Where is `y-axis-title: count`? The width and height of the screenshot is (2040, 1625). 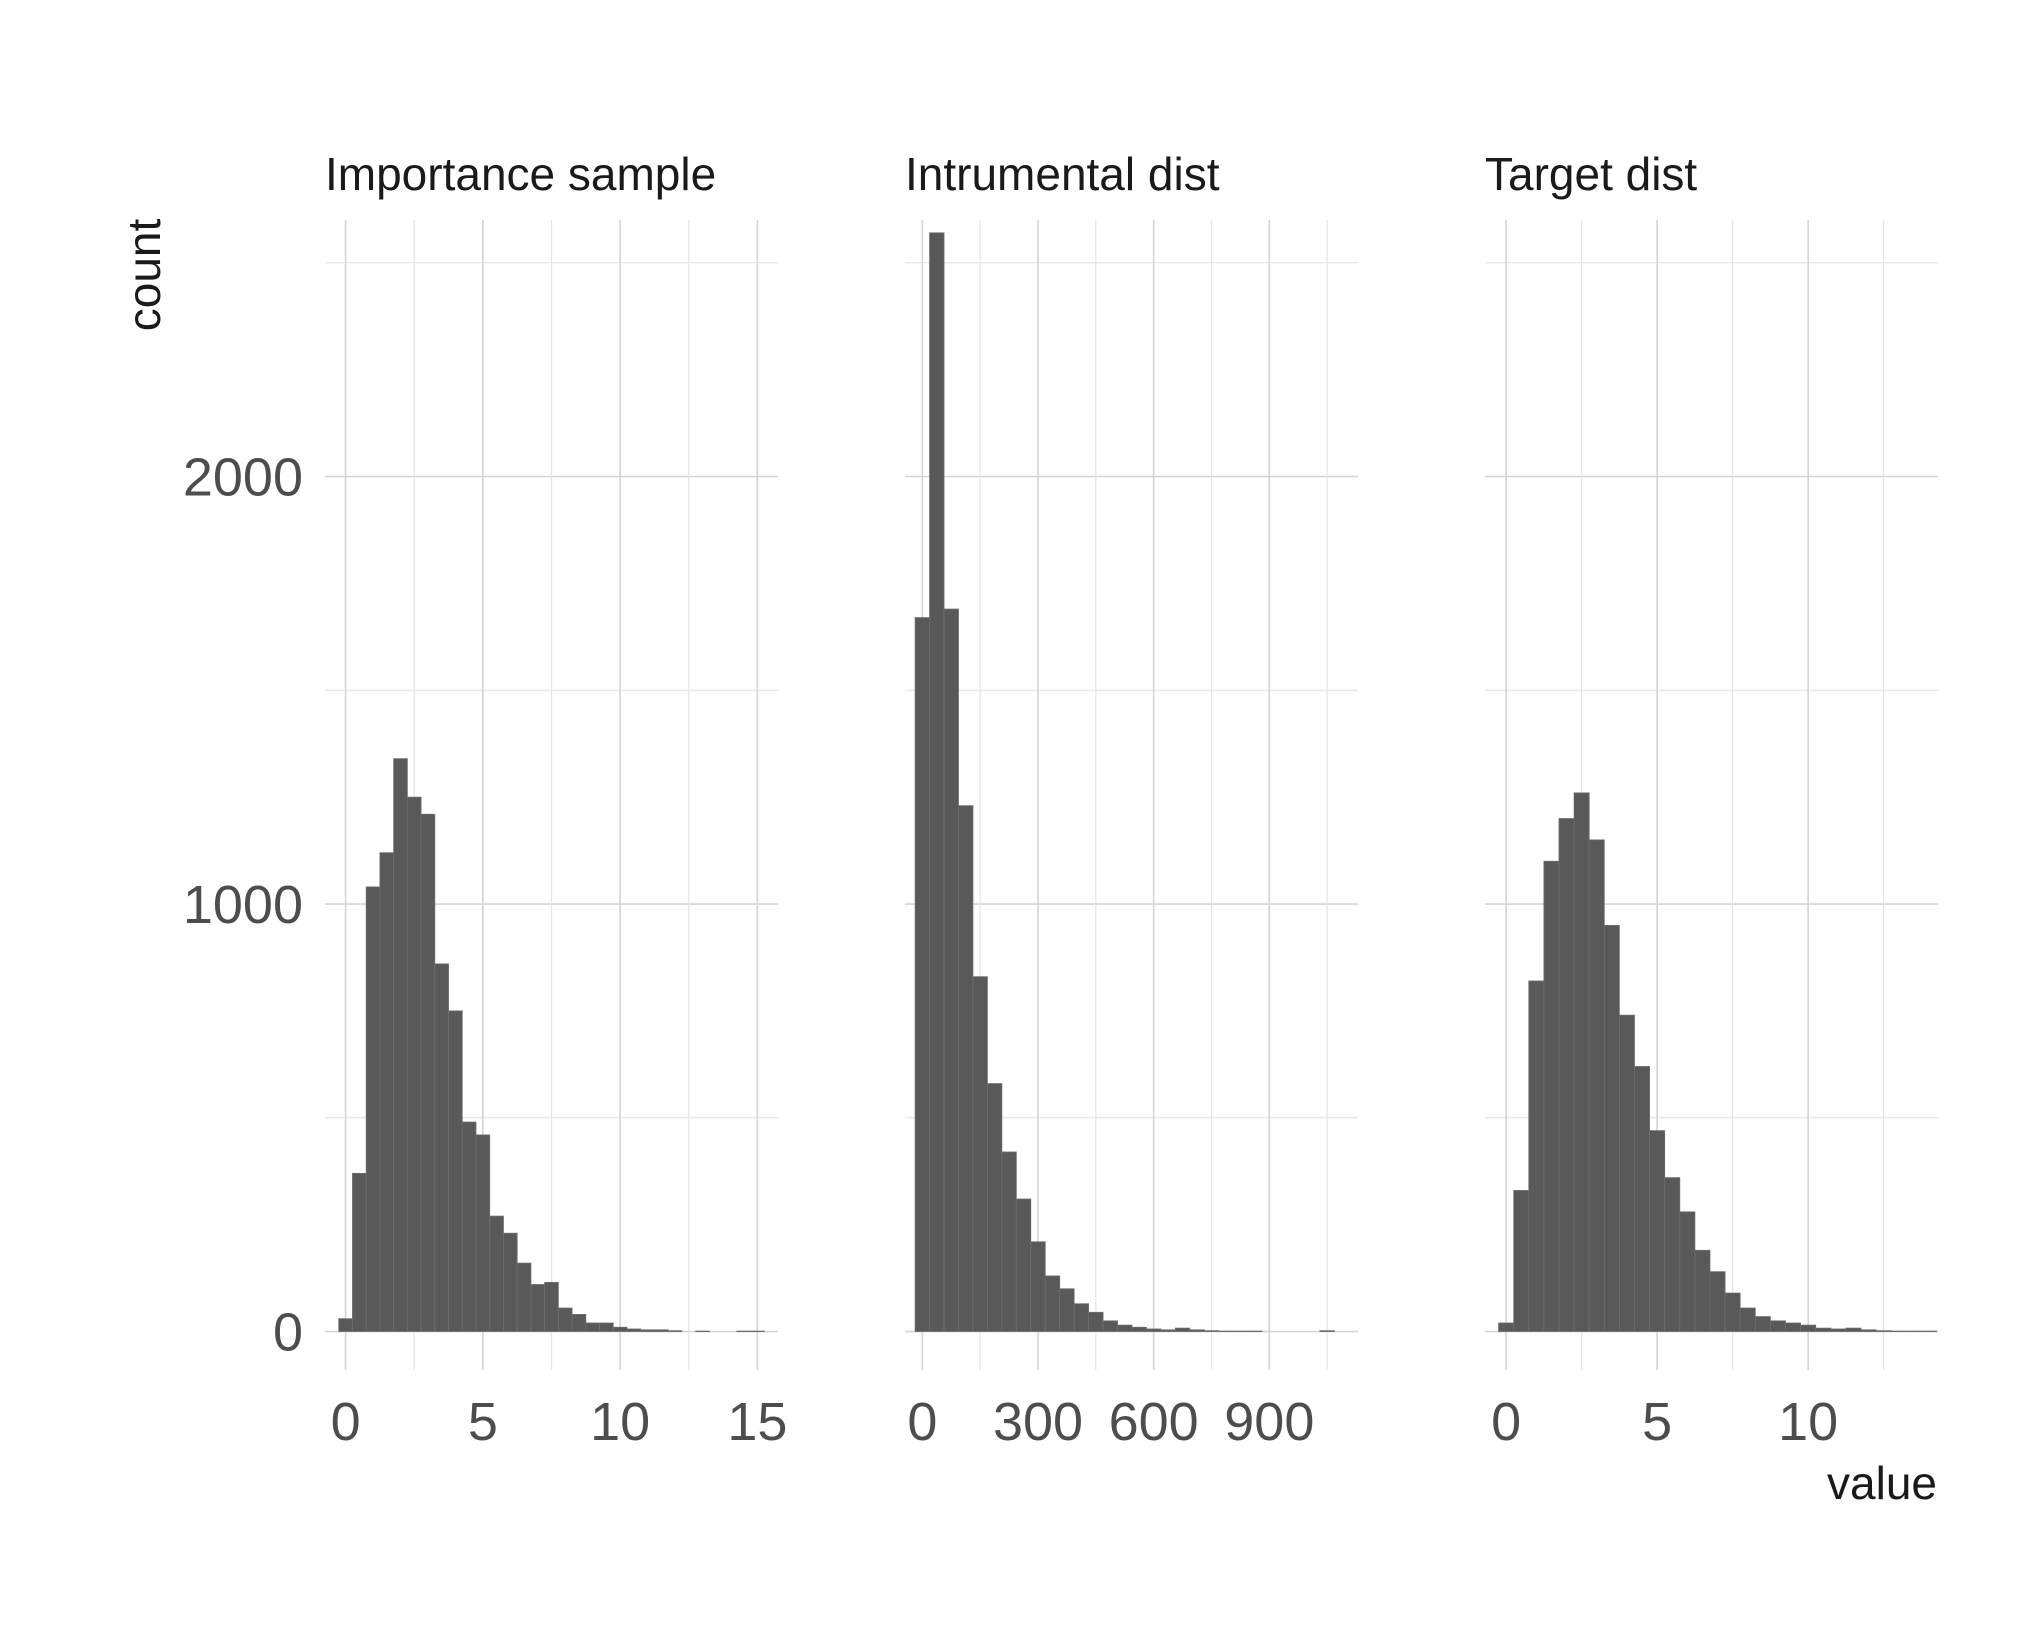
y-axis-title: count is located at coordinates (144, 275).